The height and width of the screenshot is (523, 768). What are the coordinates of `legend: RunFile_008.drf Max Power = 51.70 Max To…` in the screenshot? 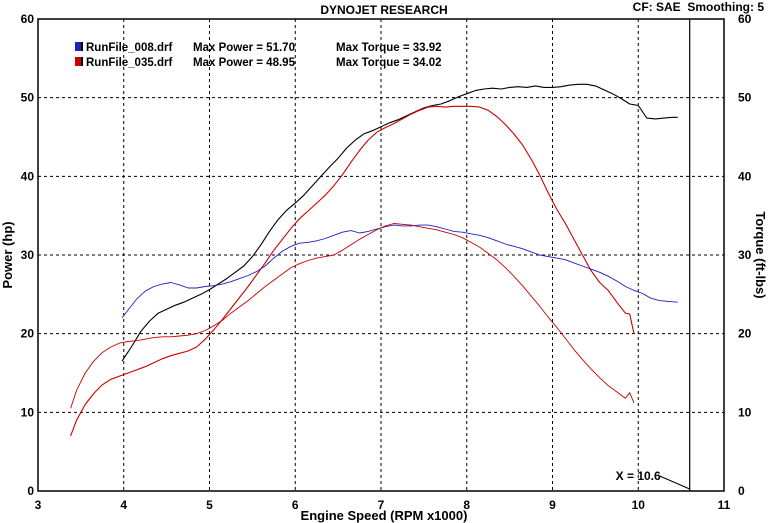 It's located at (258, 55).